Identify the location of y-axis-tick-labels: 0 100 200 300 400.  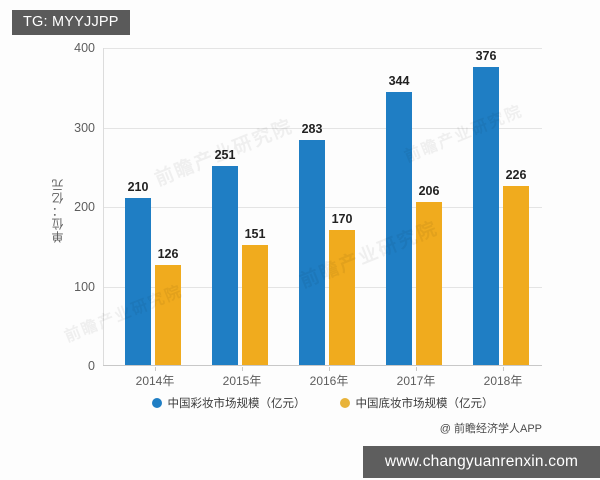
(77, 207).